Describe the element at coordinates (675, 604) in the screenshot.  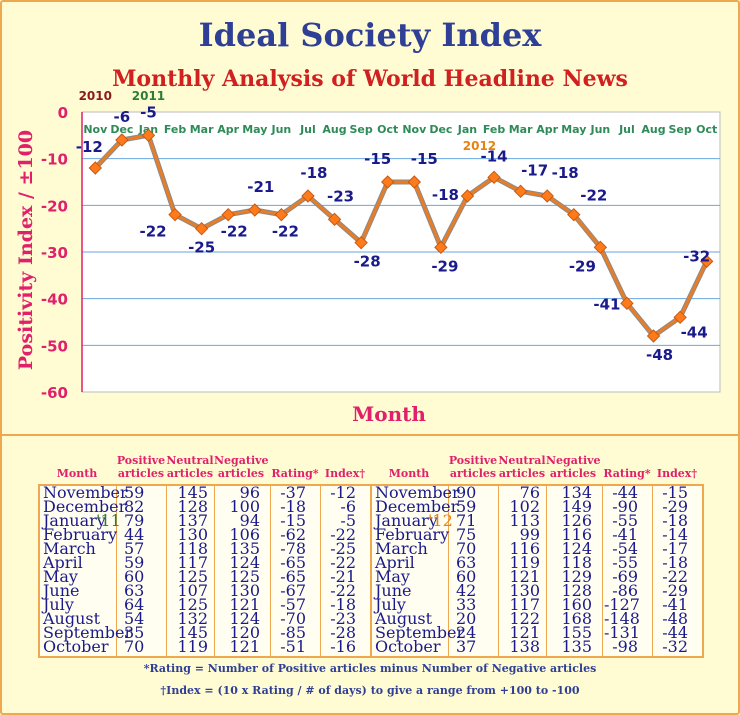
I see `index-cell: -41` at that location.